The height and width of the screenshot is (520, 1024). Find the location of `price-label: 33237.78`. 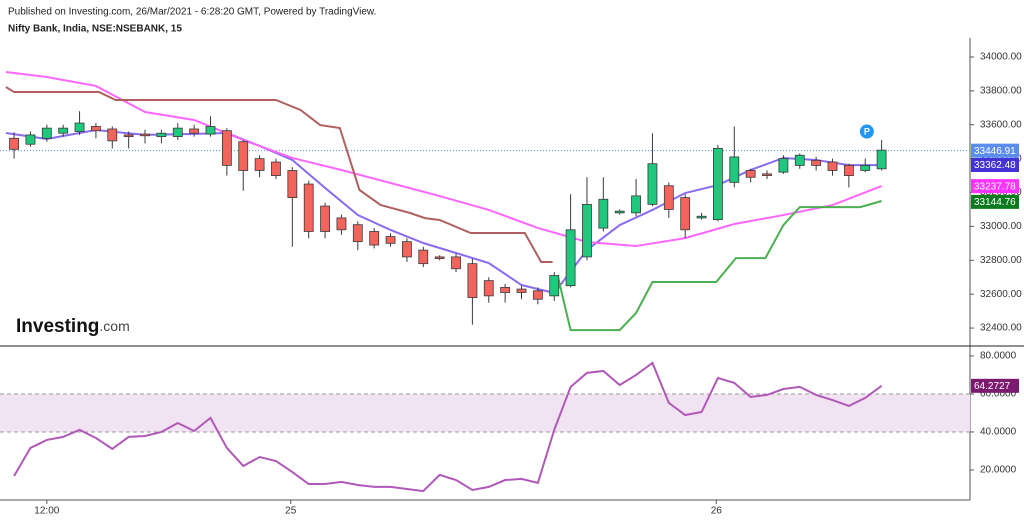

price-label: 33237.78 is located at coordinates (995, 186).